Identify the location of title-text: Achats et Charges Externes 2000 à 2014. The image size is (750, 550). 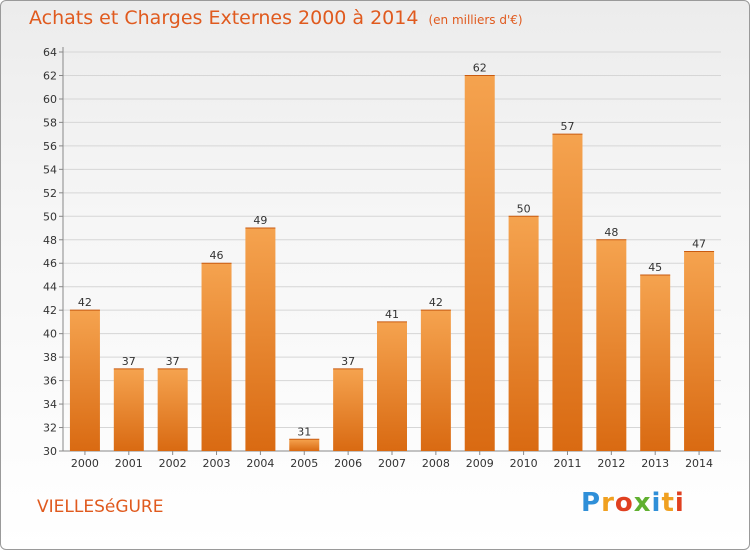
(224, 18).